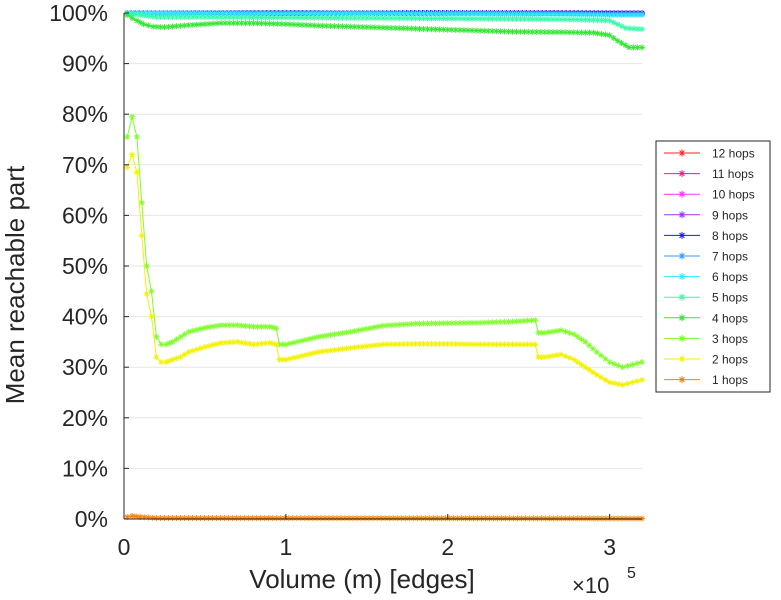  What do you see at coordinates (730, 380) in the screenshot?
I see `legend-label: 1 hops` at bounding box center [730, 380].